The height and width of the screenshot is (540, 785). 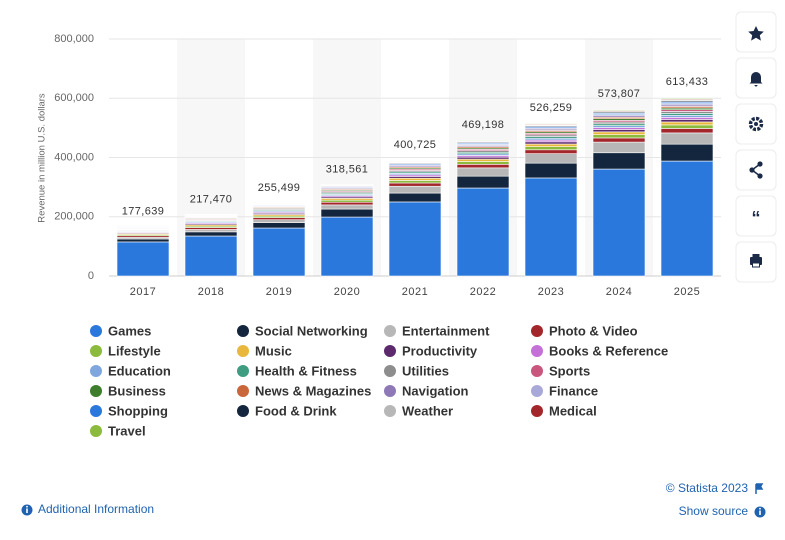 I want to click on legend-item: Health & Fitness, so click(x=297, y=370).